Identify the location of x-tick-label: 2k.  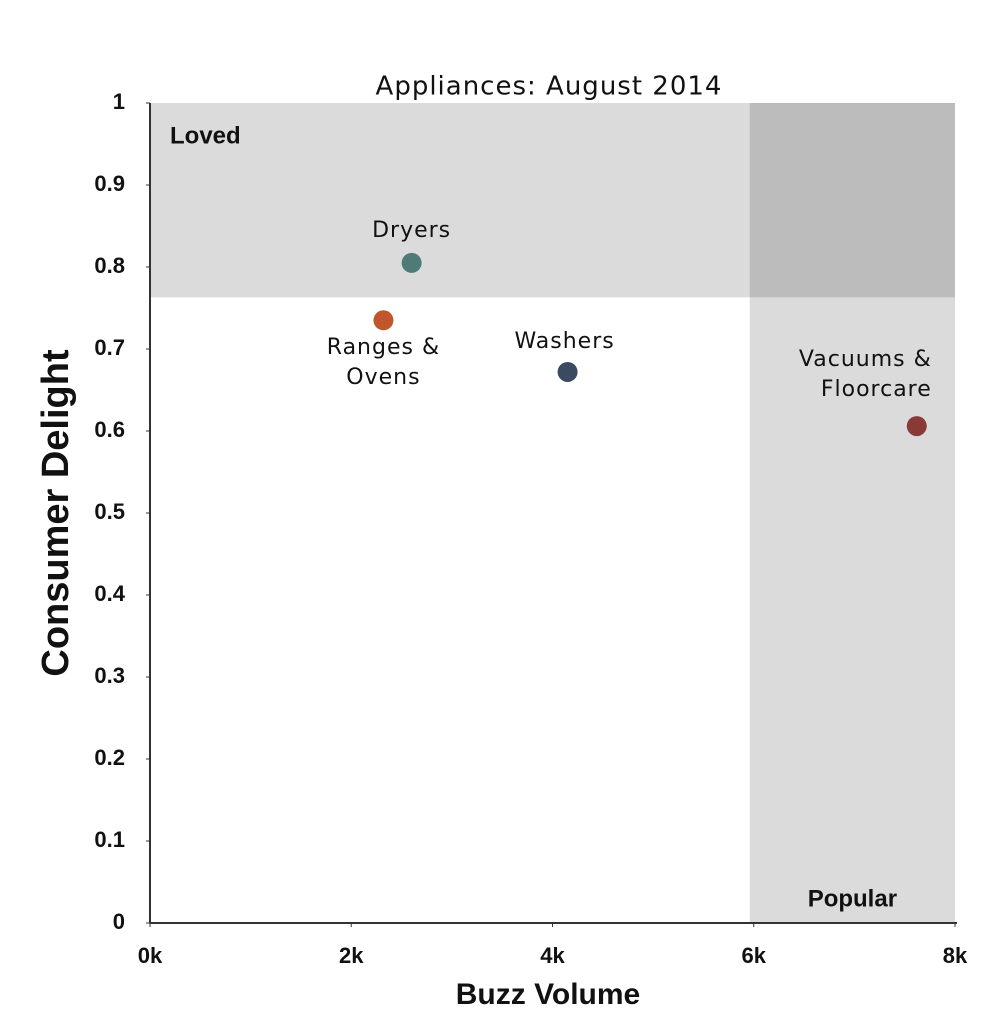
(351, 955).